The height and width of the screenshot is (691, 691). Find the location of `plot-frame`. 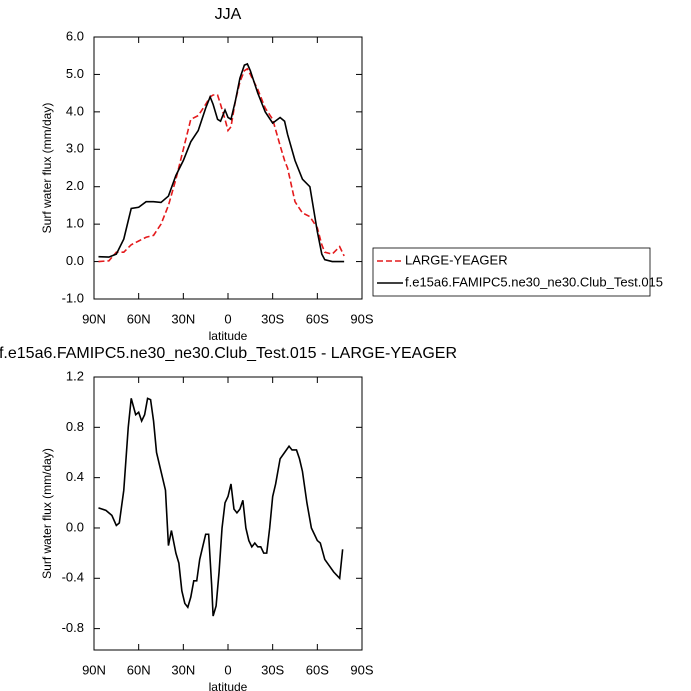

plot-frame is located at coordinates (228, 168).